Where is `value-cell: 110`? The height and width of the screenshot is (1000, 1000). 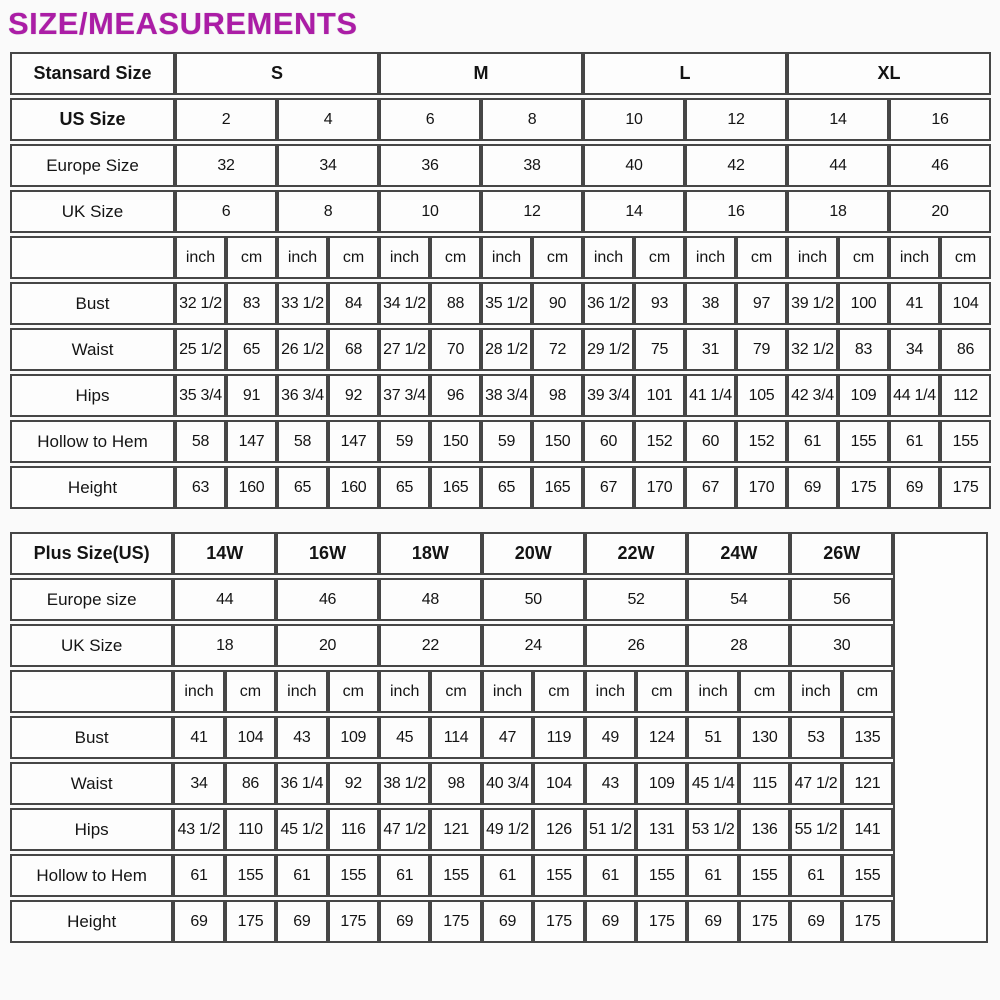
value-cell: 110 is located at coordinates (250, 829).